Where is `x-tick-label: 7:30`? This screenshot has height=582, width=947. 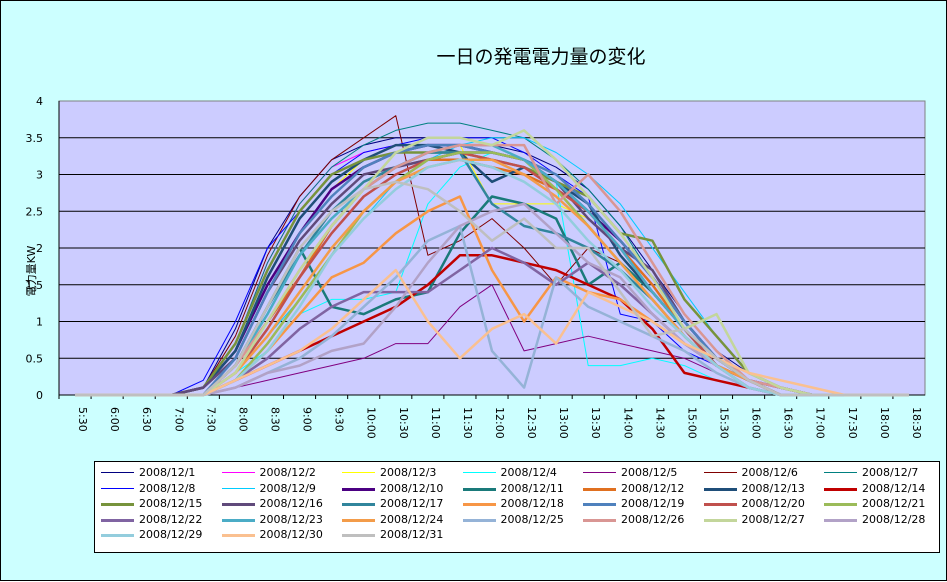
x-tick-label: 7:30 is located at coordinates (210, 419).